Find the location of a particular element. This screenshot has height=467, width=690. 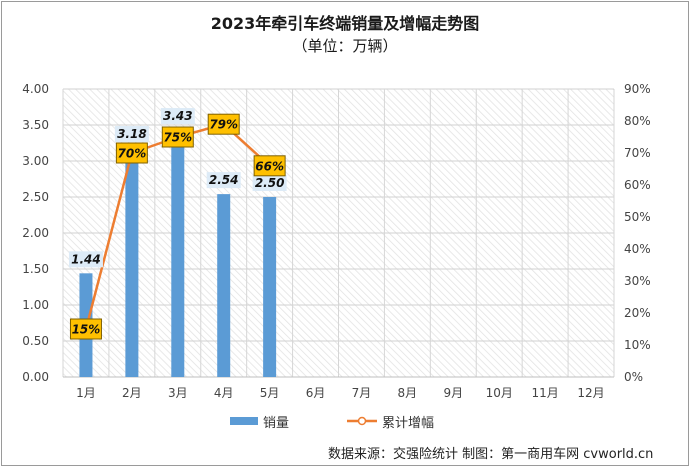

x-tick-label: 6月 is located at coordinates (316, 393).